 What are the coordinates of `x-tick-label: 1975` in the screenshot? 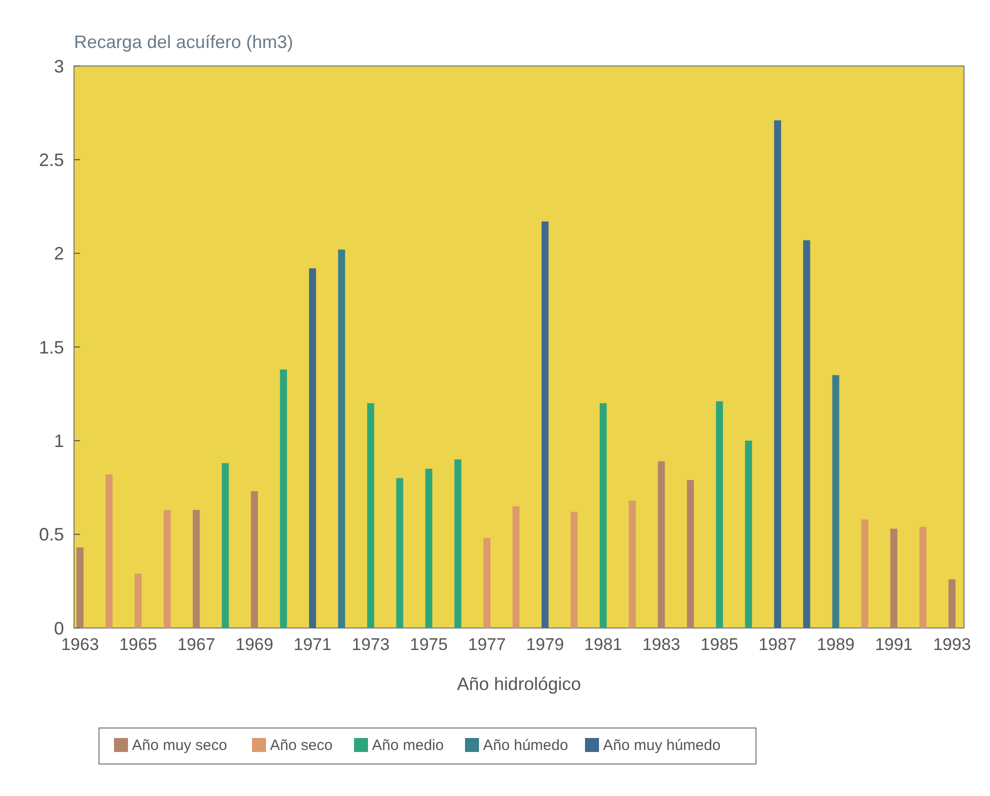 It's located at (429, 644).